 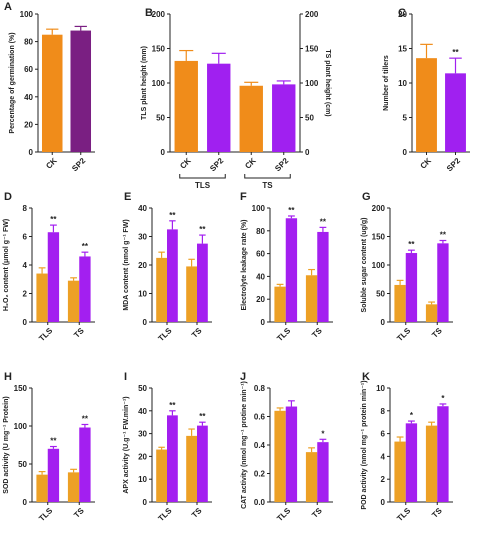 I want to click on y-tick-label: 0.6, so click(x=260, y=417).